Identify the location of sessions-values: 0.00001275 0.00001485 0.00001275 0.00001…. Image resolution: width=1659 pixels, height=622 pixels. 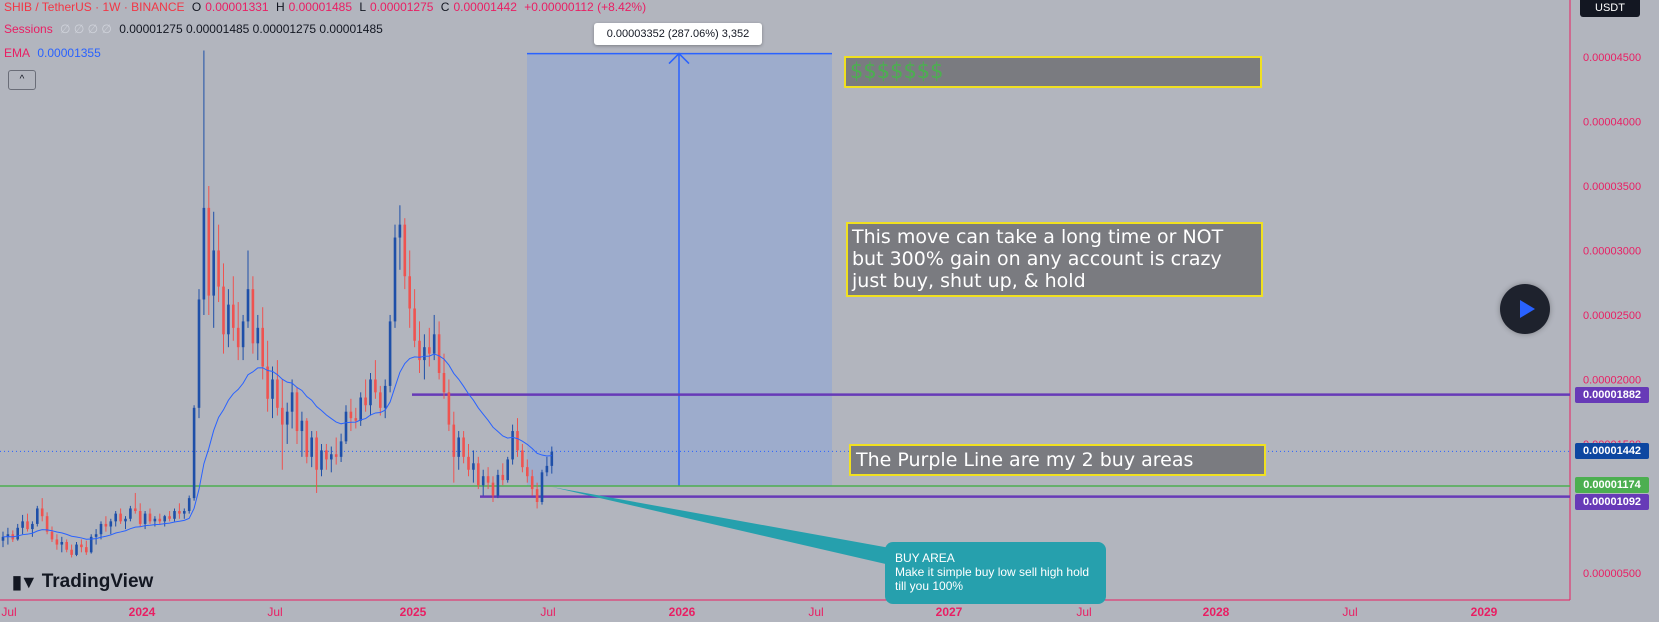
(251, 29).